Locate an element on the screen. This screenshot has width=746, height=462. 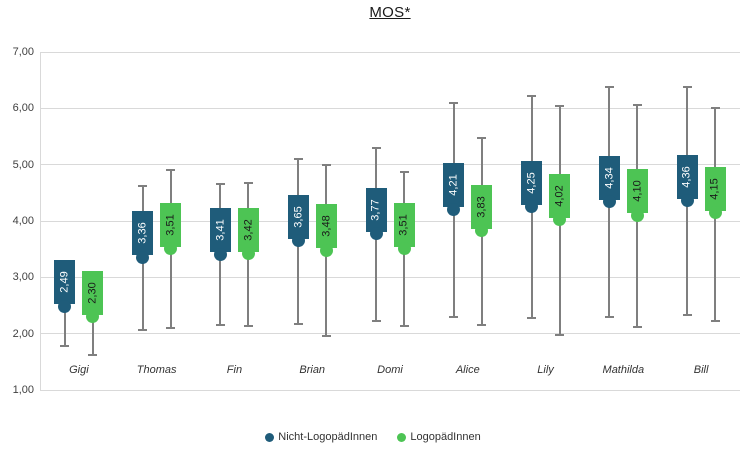
y-axis-tick-label: 5,00 is located at coordinates (23, 164).